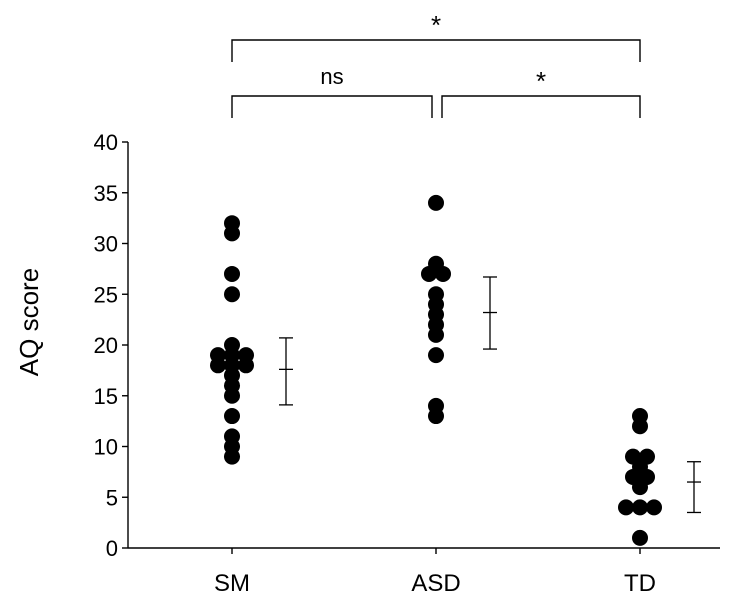 The height and width of the screenshot is (603, 734). I want to click on y-tick-label: 0, so click(112, 548).